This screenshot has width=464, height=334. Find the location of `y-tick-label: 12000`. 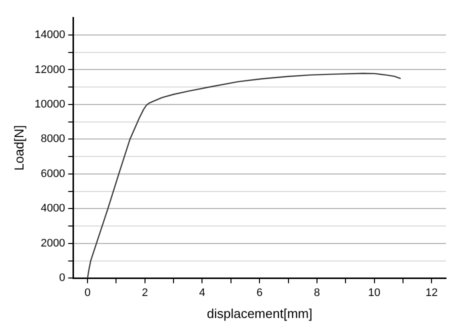

y-tick-label: 12000 is located at coordinates (50, 70).